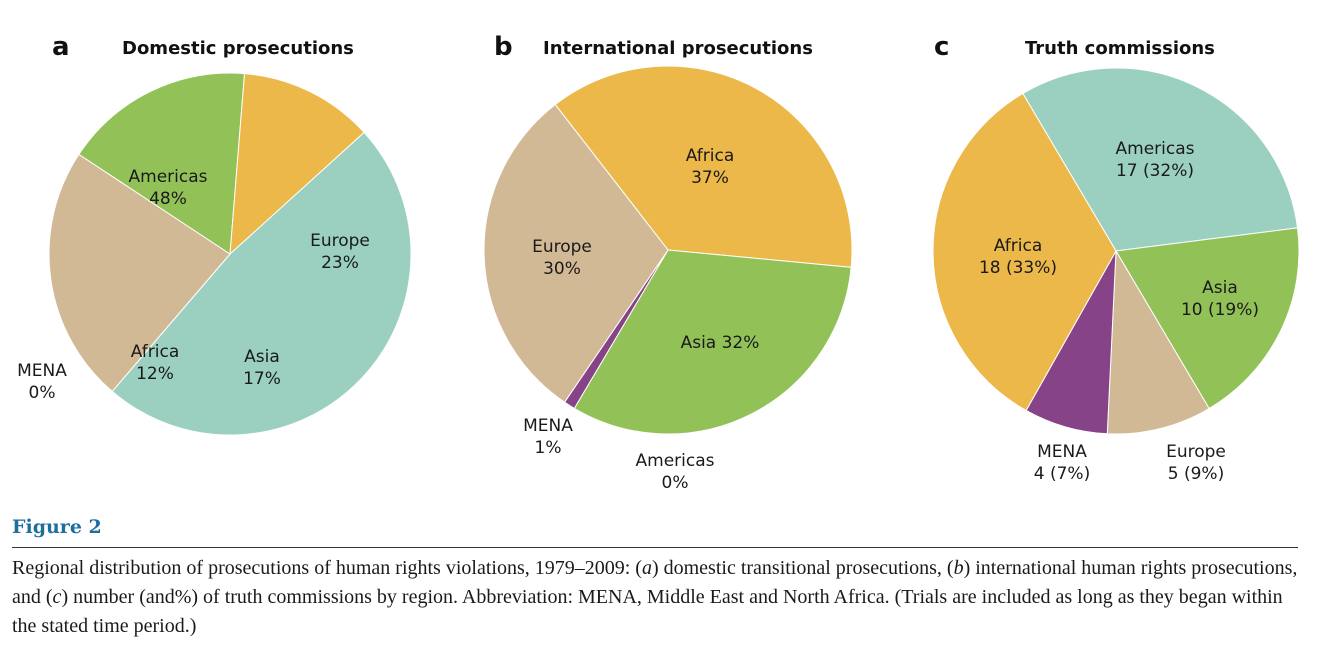 The image size is (1320, 648). What do you see at coordinates (155, 363) in the screenshot?
I see `slice-label-africa: Africa 12%` at bounding box center [155, 363].